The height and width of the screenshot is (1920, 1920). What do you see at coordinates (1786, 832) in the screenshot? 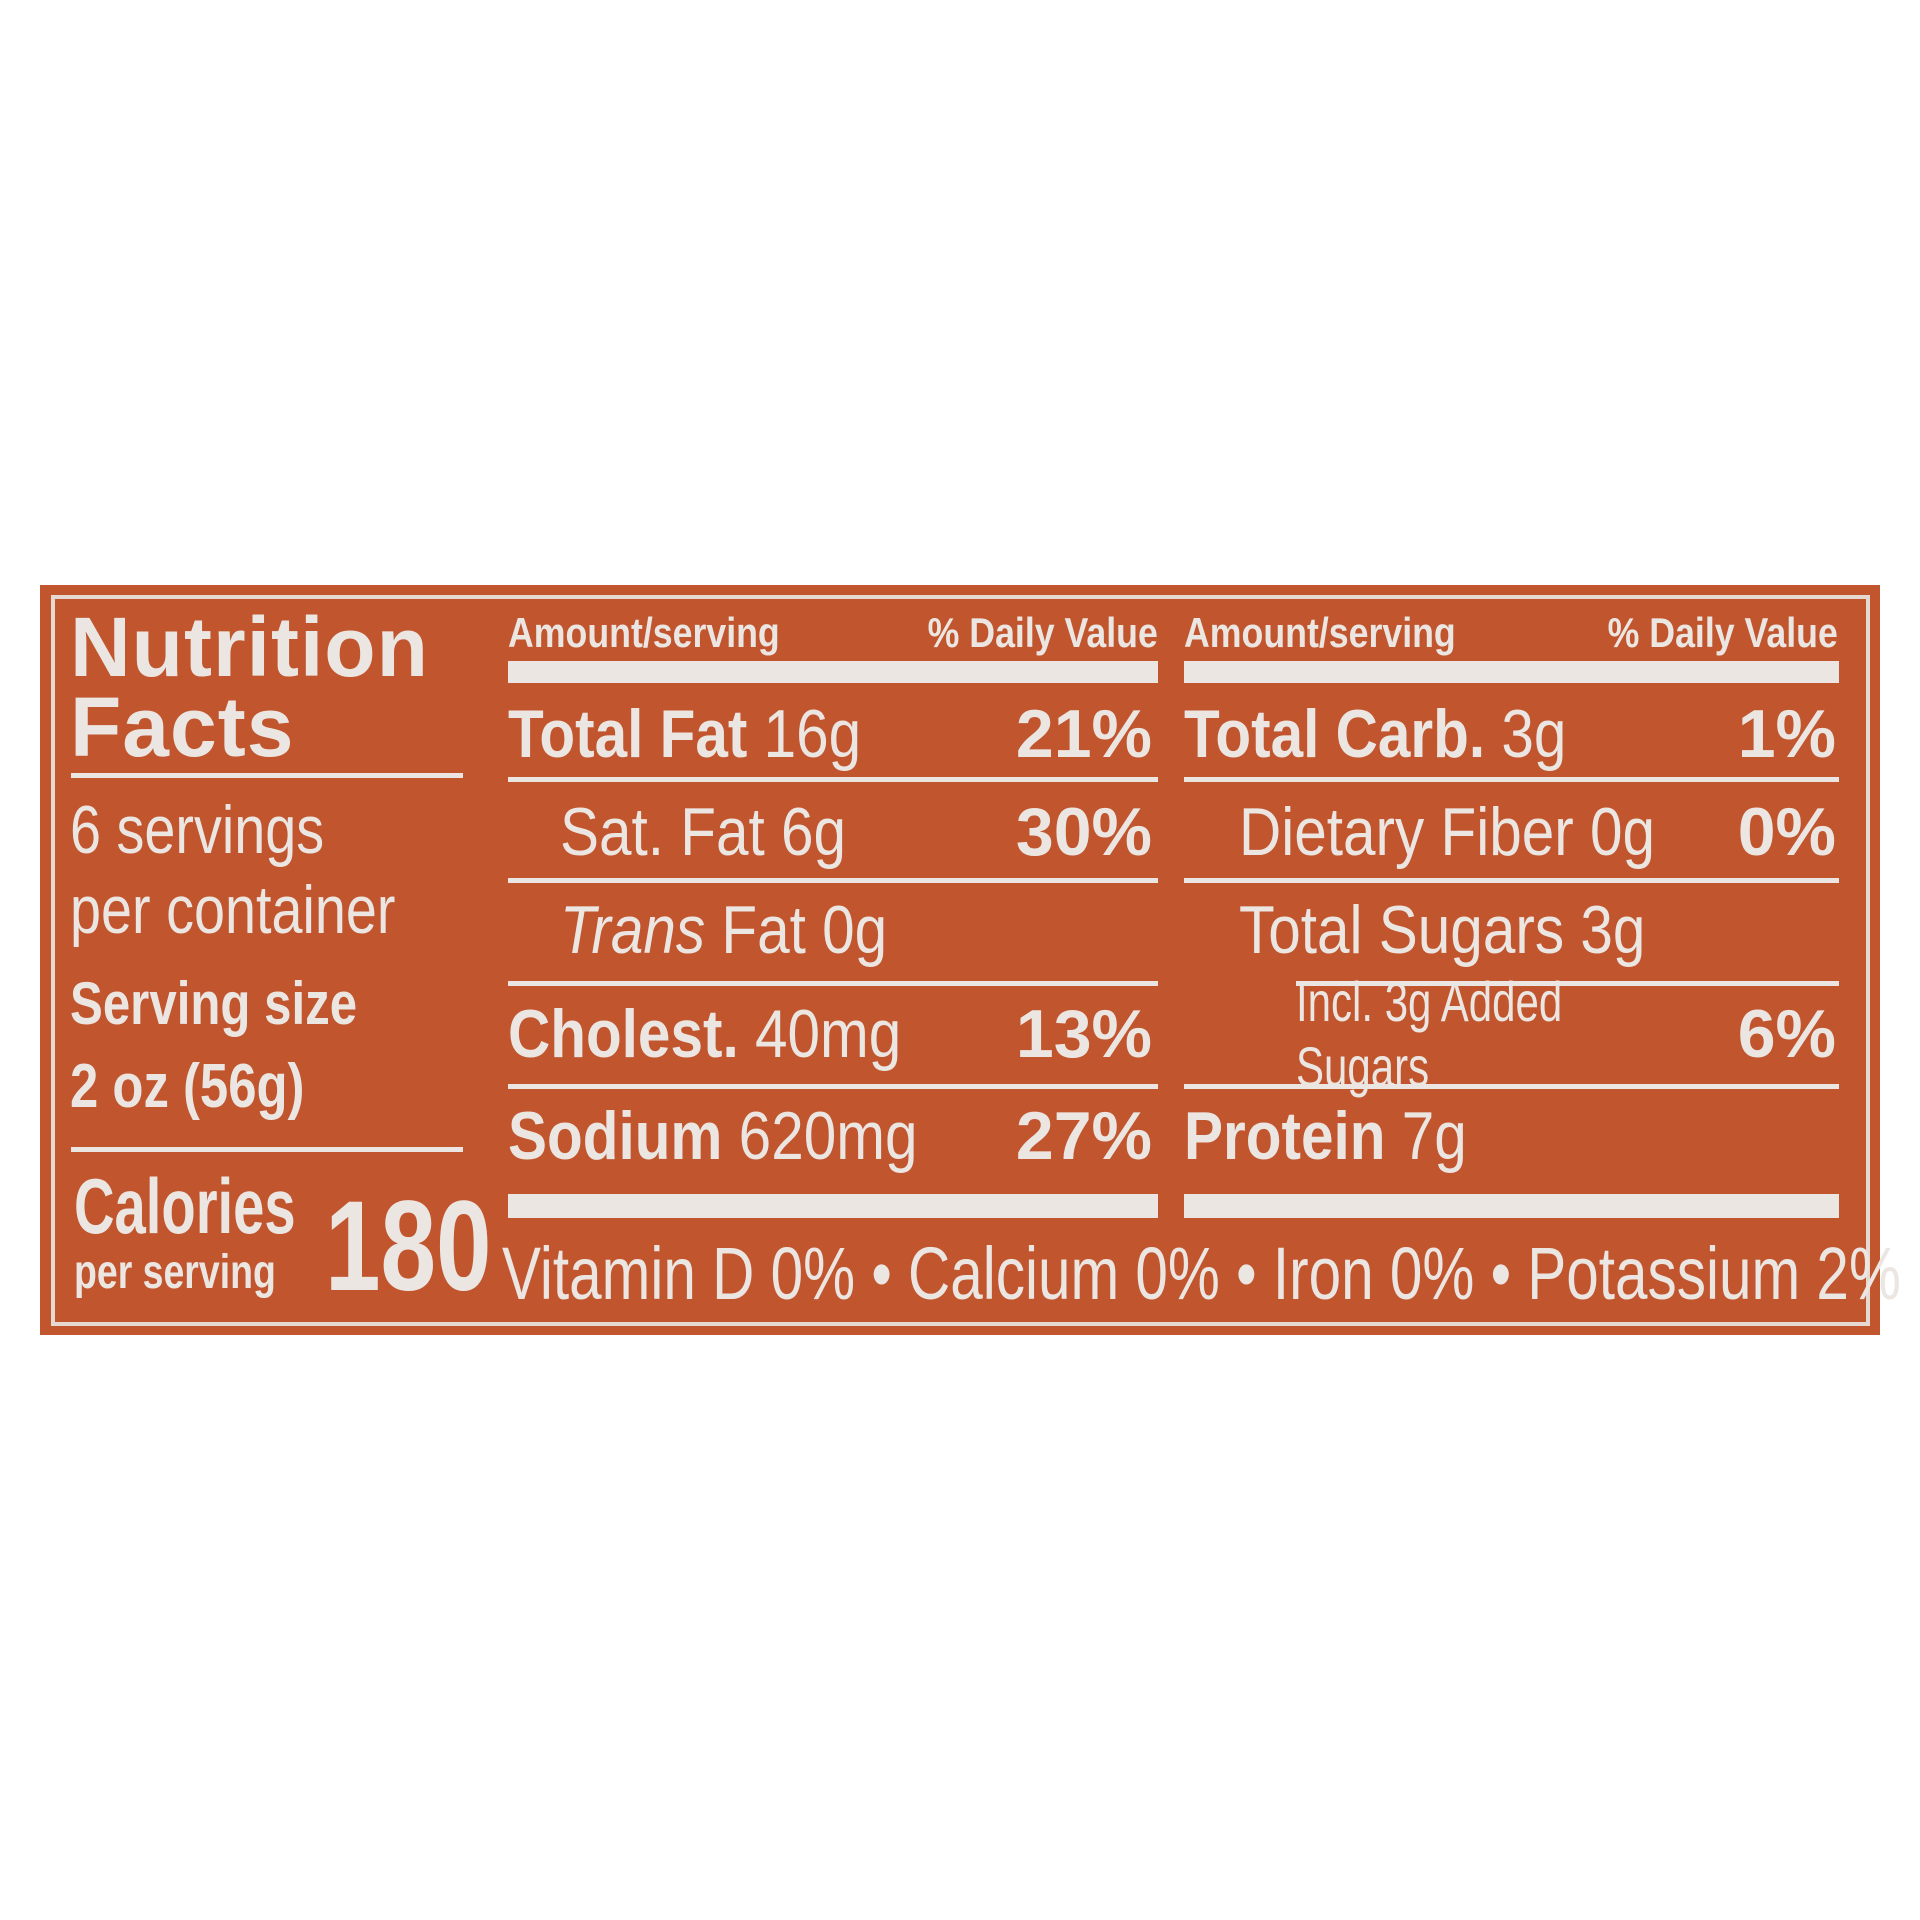
I see `nutrient-dv: 0%` at bounding box center [1786, 832].